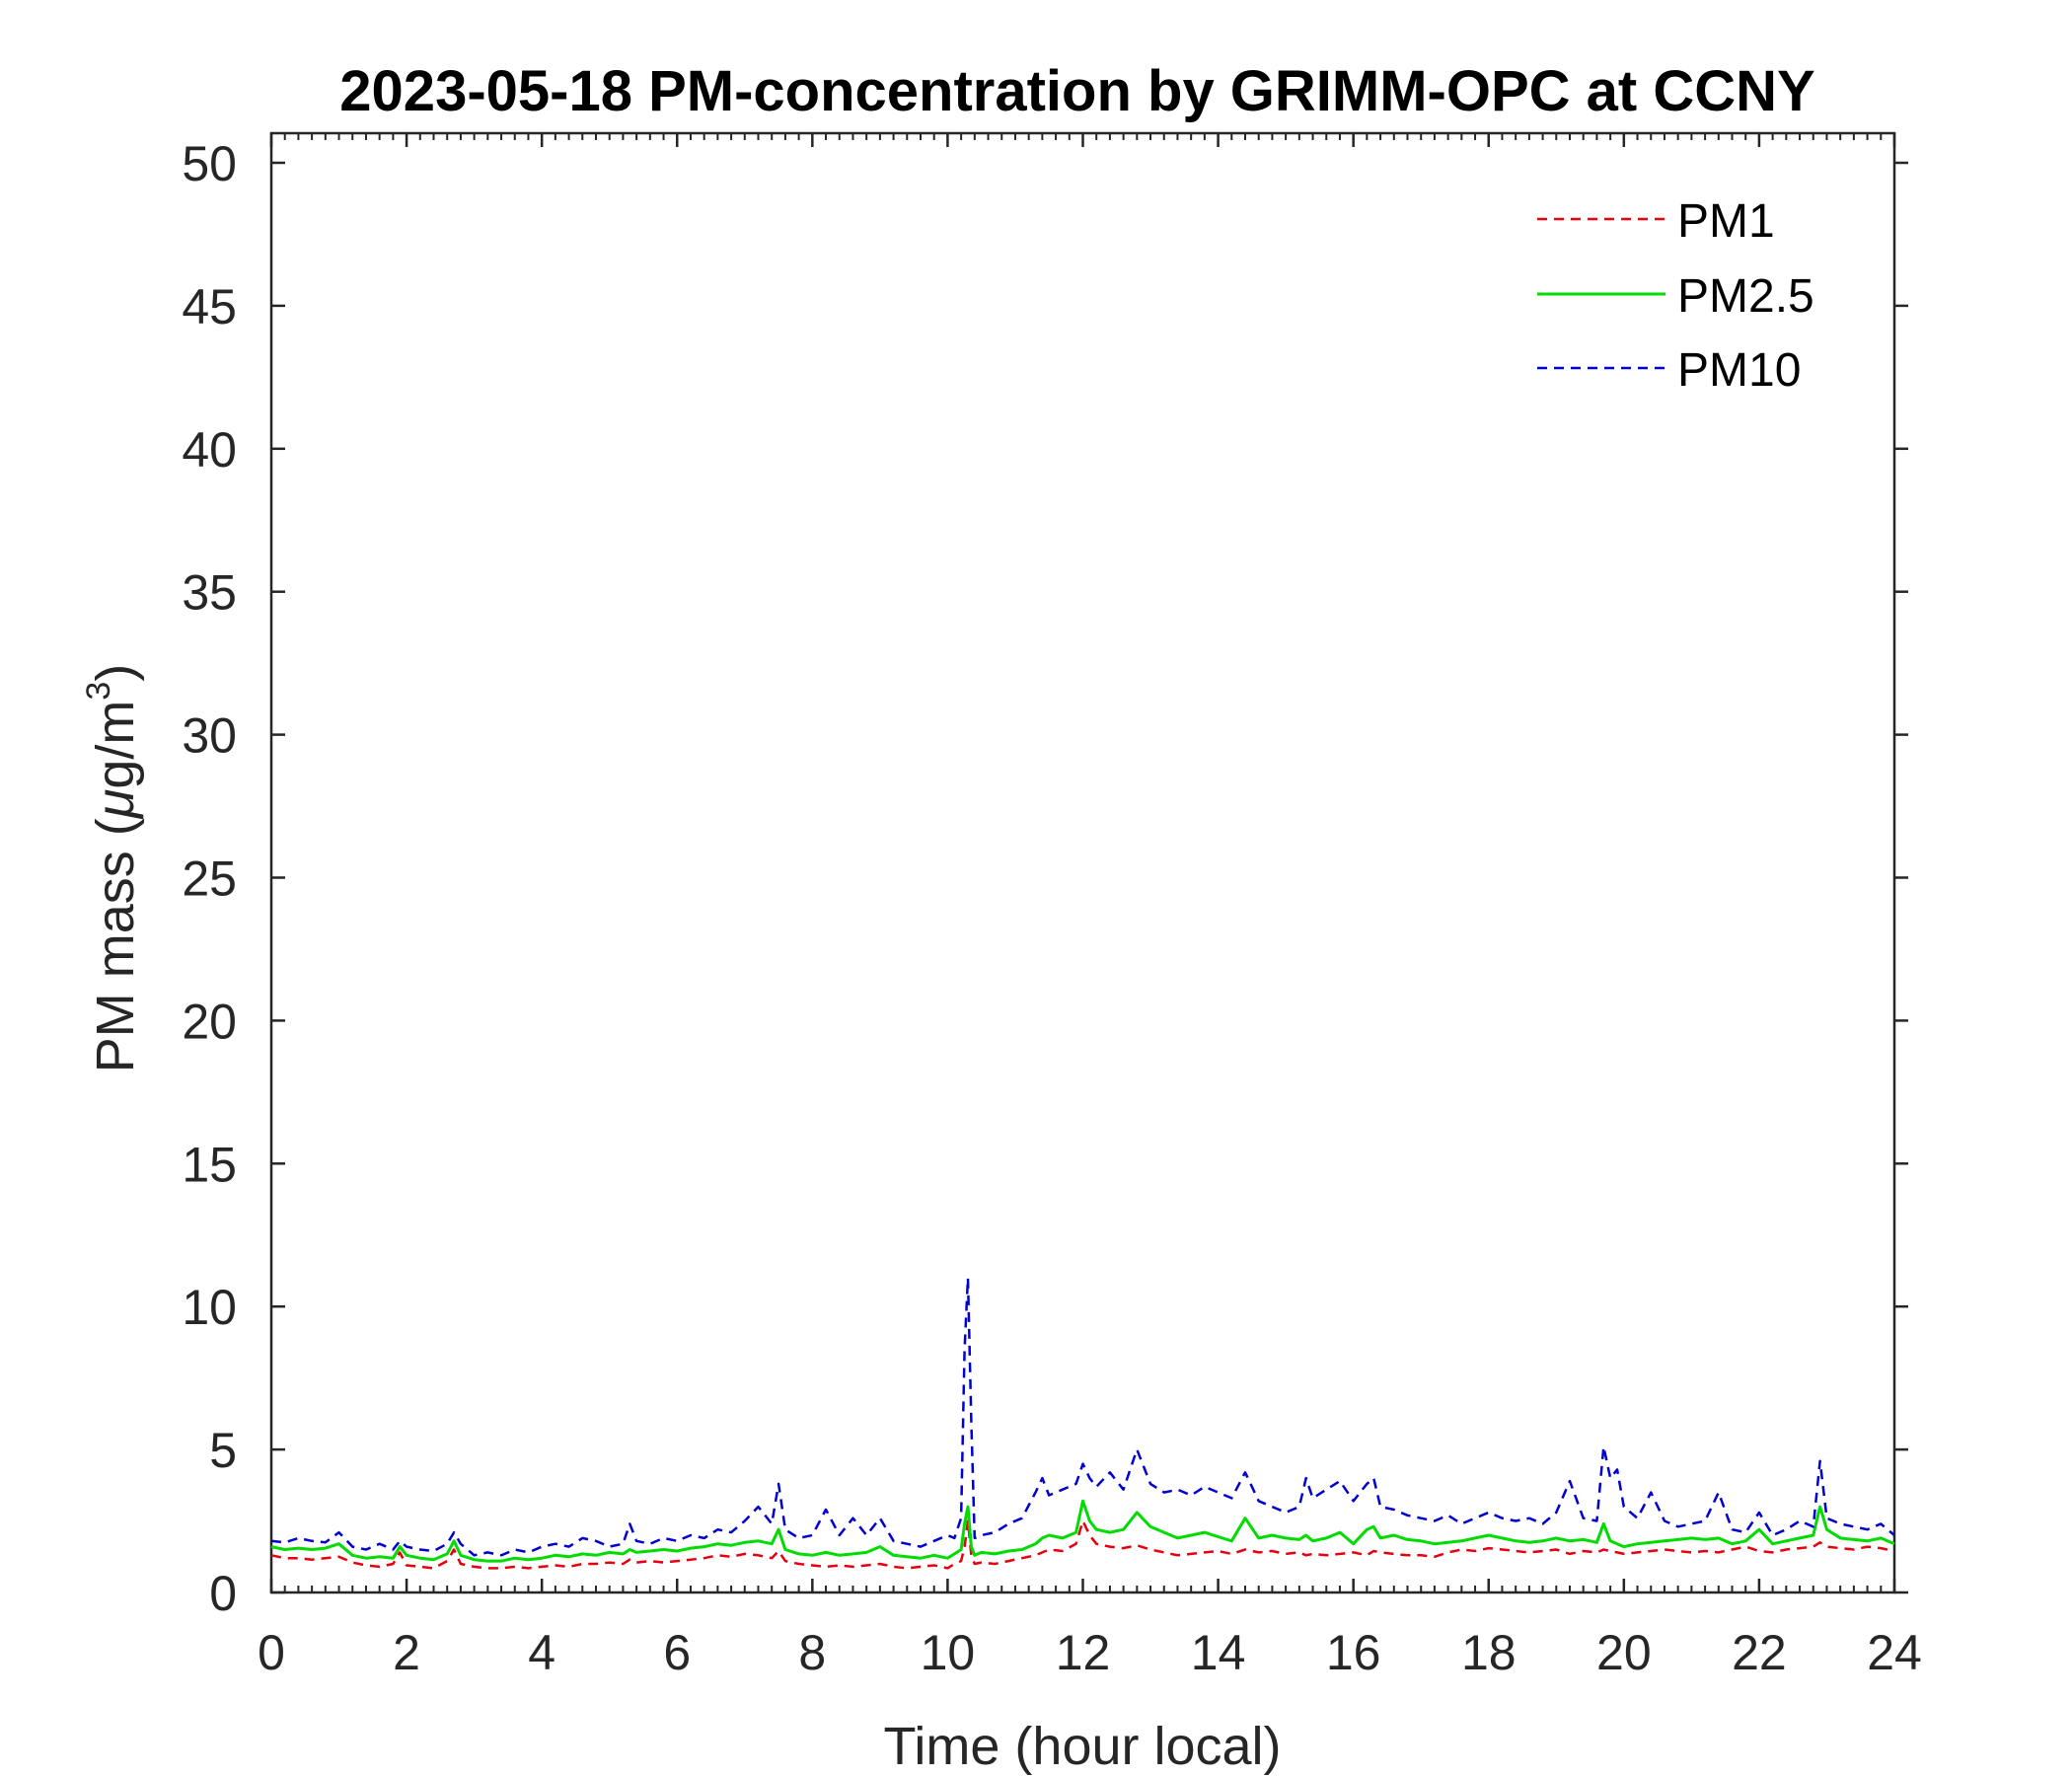 Image resolution: width=2072 pixels, height=1776 pixels. I want to click on legend: PM1 PM2.5 PM10, so click(1676, 296).